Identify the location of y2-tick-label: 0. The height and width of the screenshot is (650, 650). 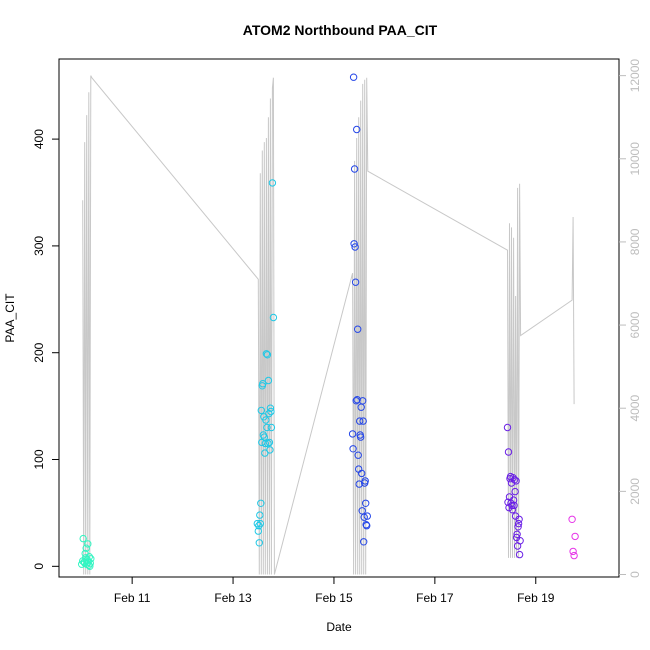
(635, 574).